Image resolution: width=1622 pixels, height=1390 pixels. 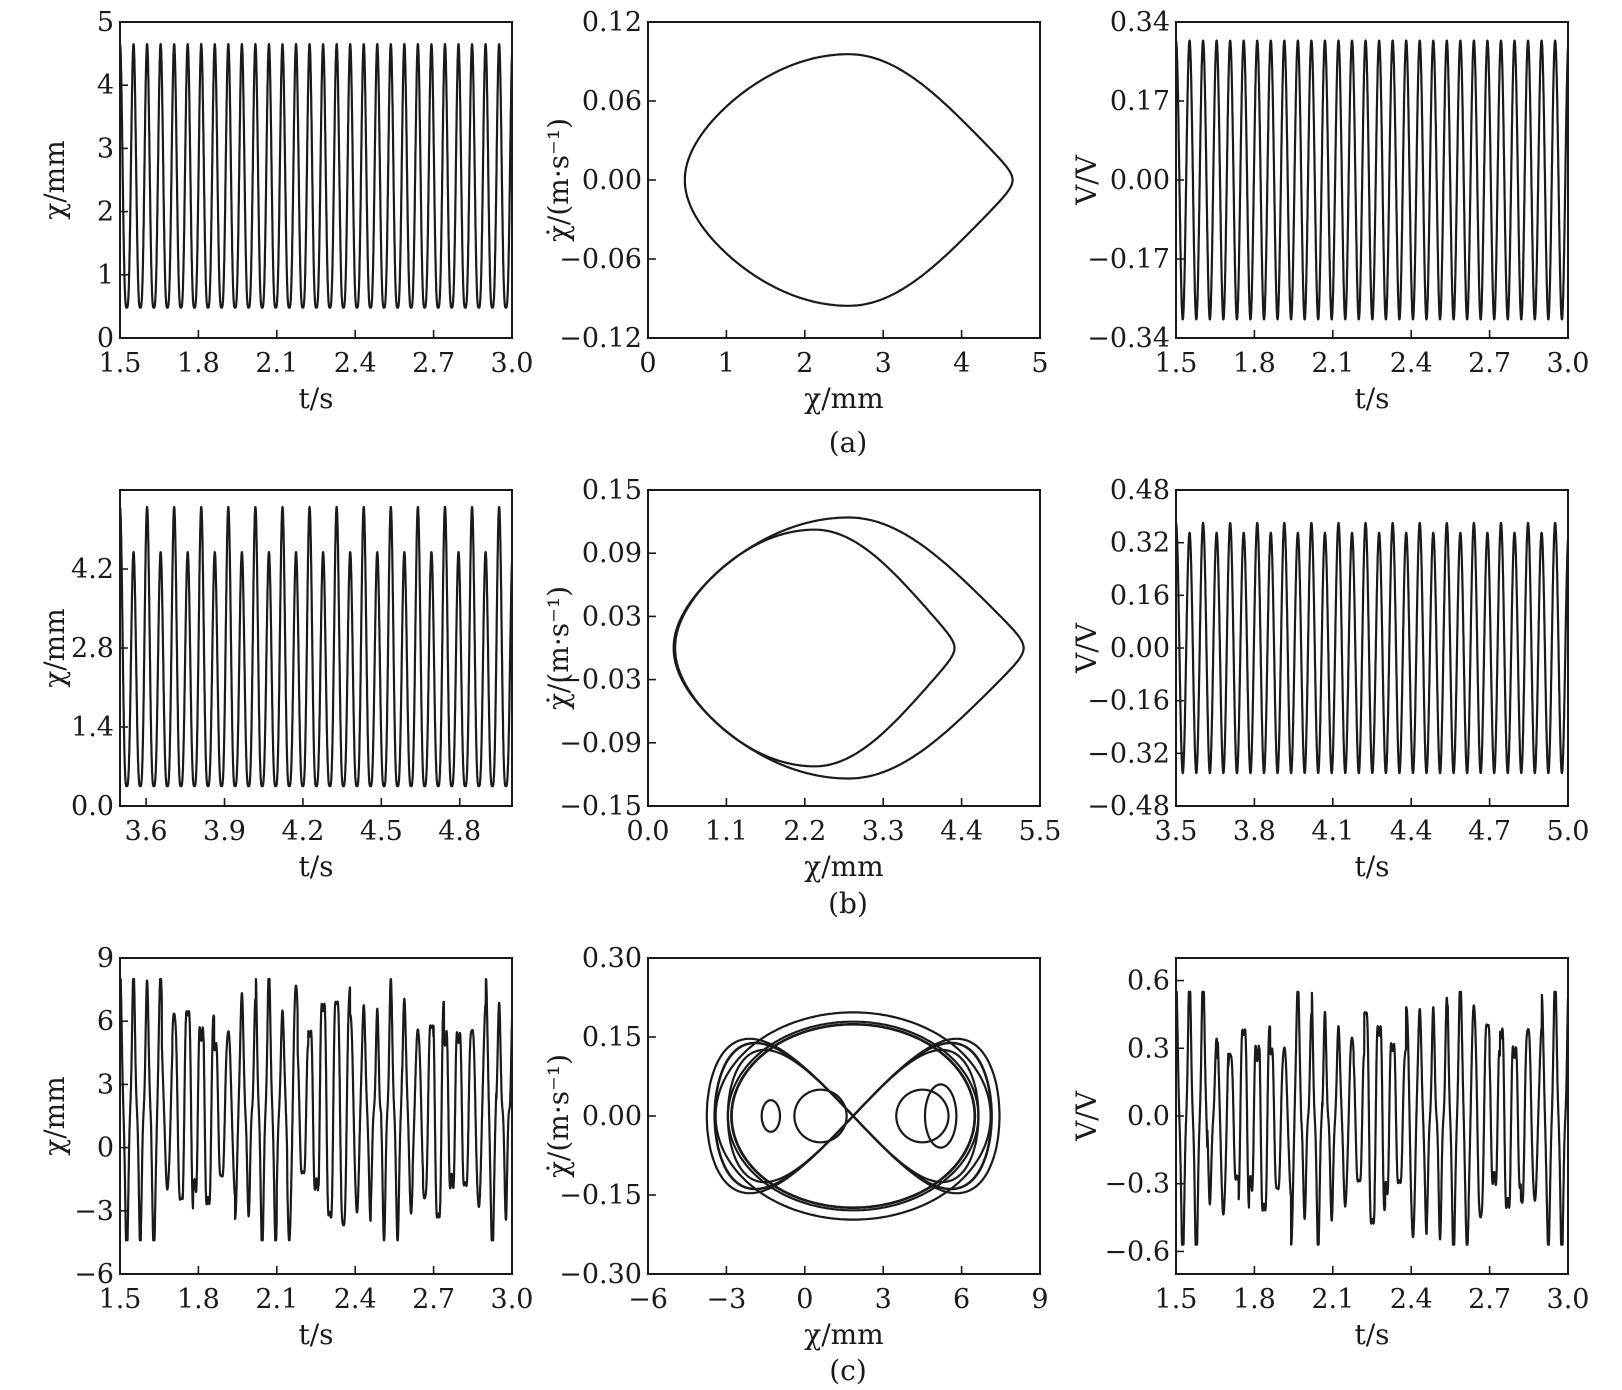 What do you see at coordinates (1254, 831) in the screenshot?
I see `x-tick-label: 3.8` at bounding box center [1254, 831].